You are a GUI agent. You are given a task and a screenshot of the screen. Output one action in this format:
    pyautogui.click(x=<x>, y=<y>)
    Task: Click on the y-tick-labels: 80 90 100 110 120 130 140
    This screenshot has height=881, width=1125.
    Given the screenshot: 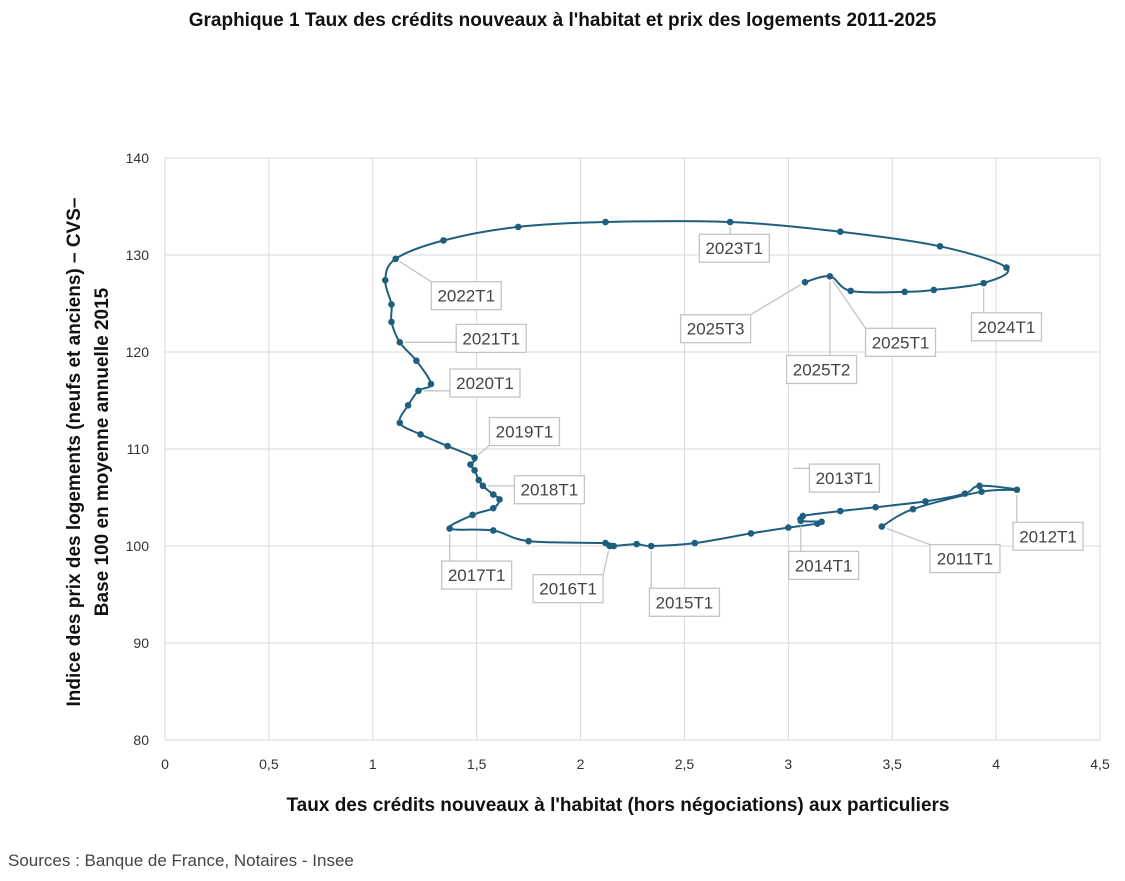 What is the action you would take?
    pyautogui.click(x=138, y=449)
    